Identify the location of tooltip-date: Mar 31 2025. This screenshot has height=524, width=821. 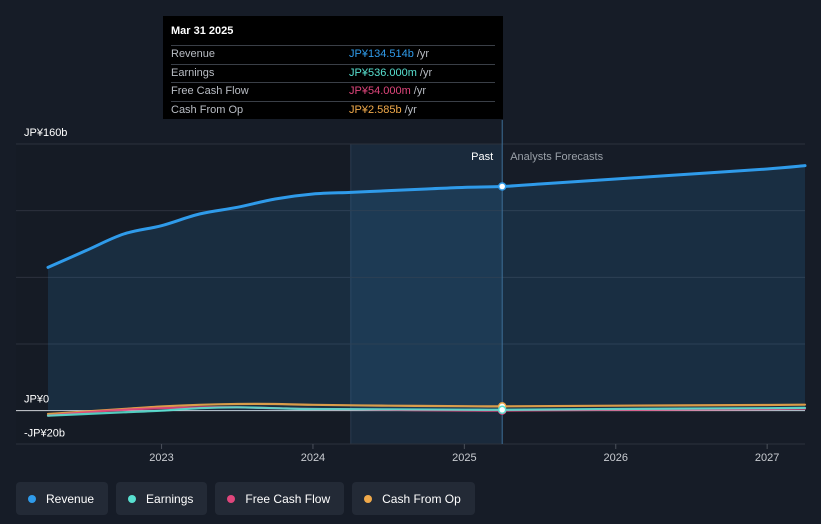
(202, 31).